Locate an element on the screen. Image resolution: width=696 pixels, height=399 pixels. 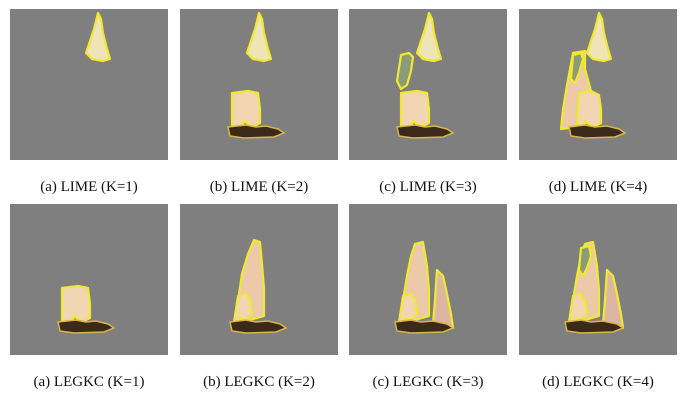
lime-k2-caption: (b) LIME (K=2) is located at coordinates (259, 187).